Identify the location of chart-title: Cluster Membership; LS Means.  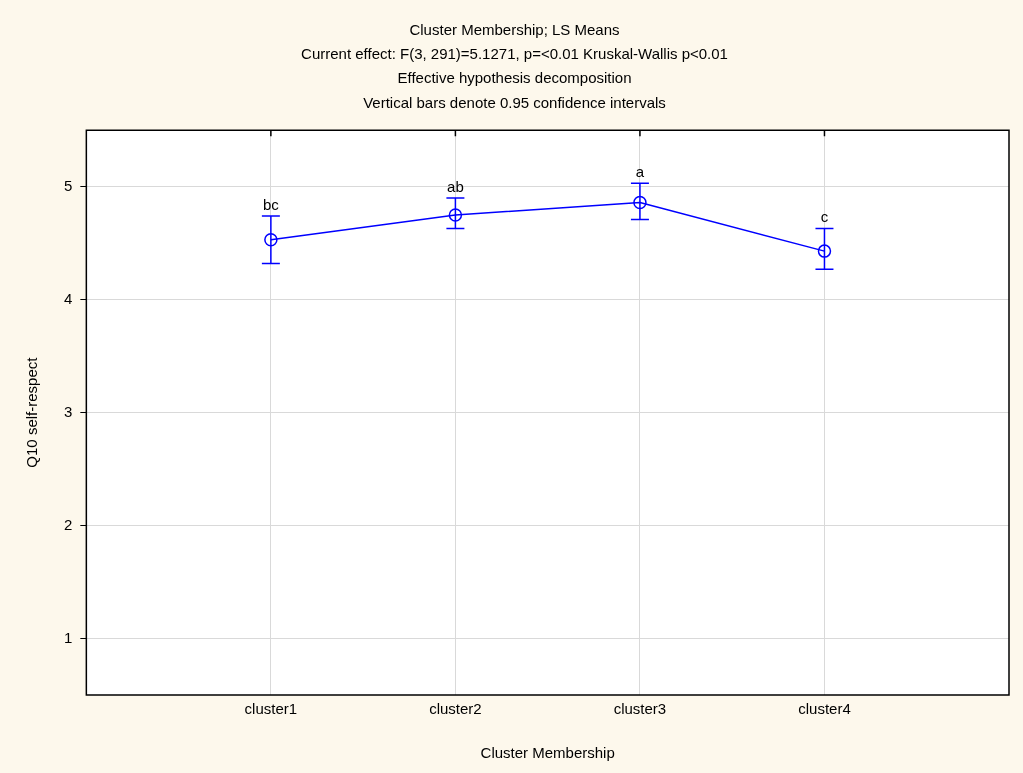
(514, 30).